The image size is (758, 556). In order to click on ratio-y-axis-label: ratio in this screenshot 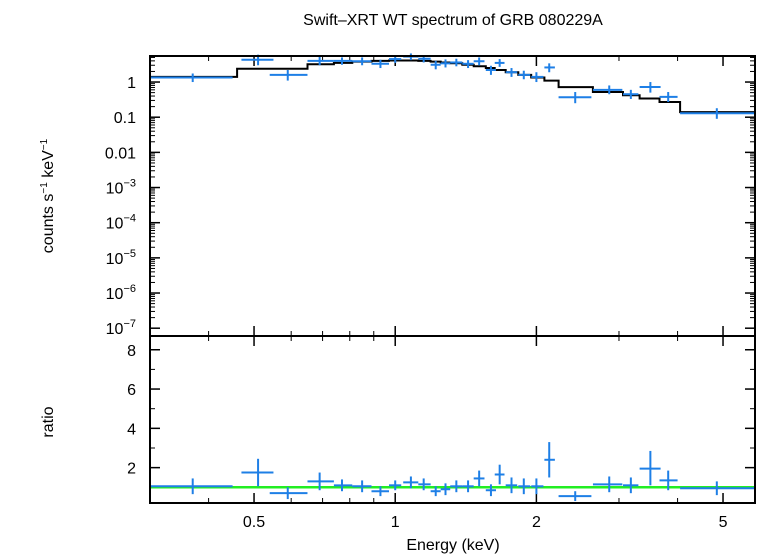, I will do `click(48, 421)`.